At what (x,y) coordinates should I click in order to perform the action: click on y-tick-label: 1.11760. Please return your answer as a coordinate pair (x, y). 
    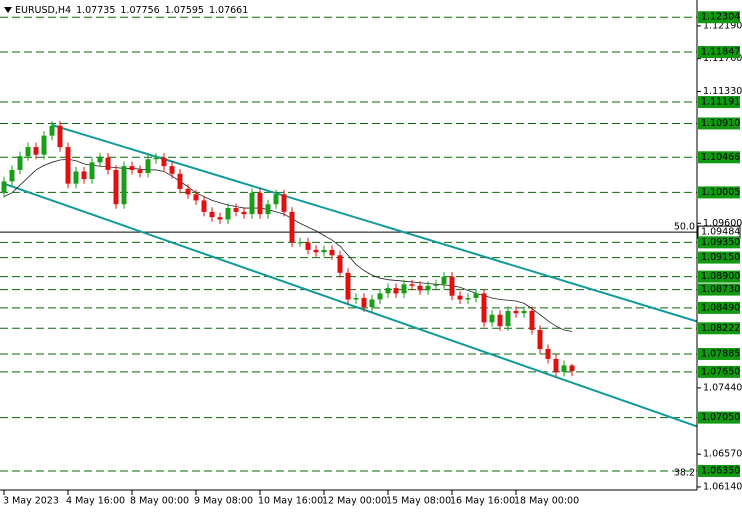
    Looking at the image, I should click on (722, 58).